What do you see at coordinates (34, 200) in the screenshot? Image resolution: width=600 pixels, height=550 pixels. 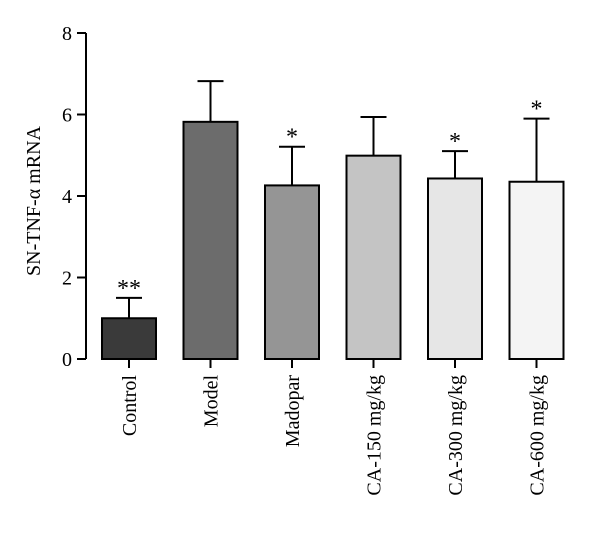 I see `y-axis-label: SN-TNF-α mRNA` at bounding box center [34, 200].